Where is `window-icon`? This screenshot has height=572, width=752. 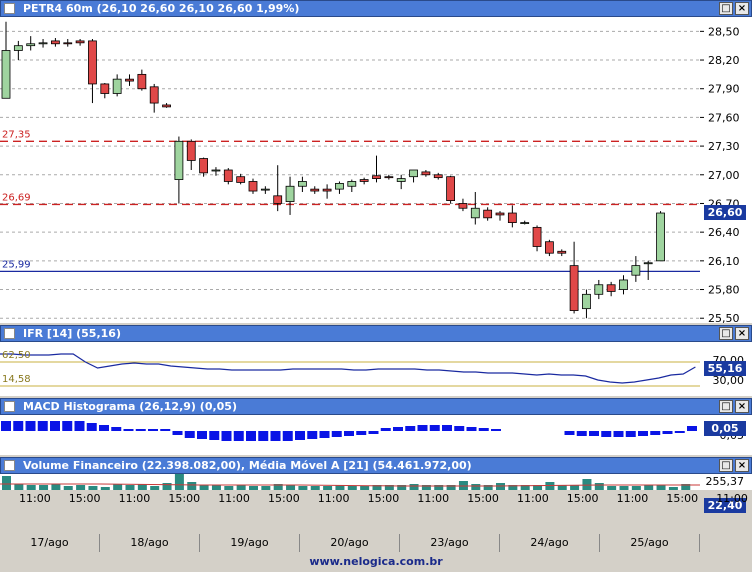 window-icon is located at coordinates (9, 8).